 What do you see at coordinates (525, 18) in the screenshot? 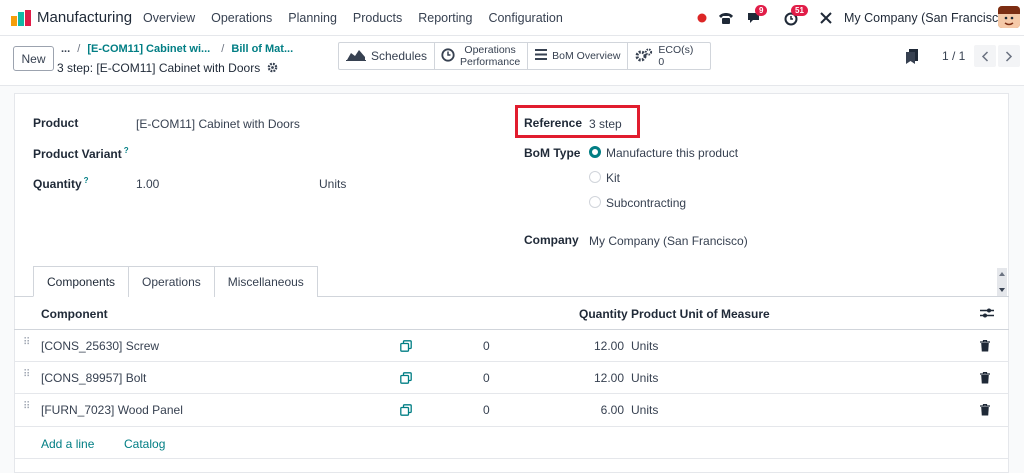
I see `menu-configuration: Configuration` at bounding box center [525, 18].